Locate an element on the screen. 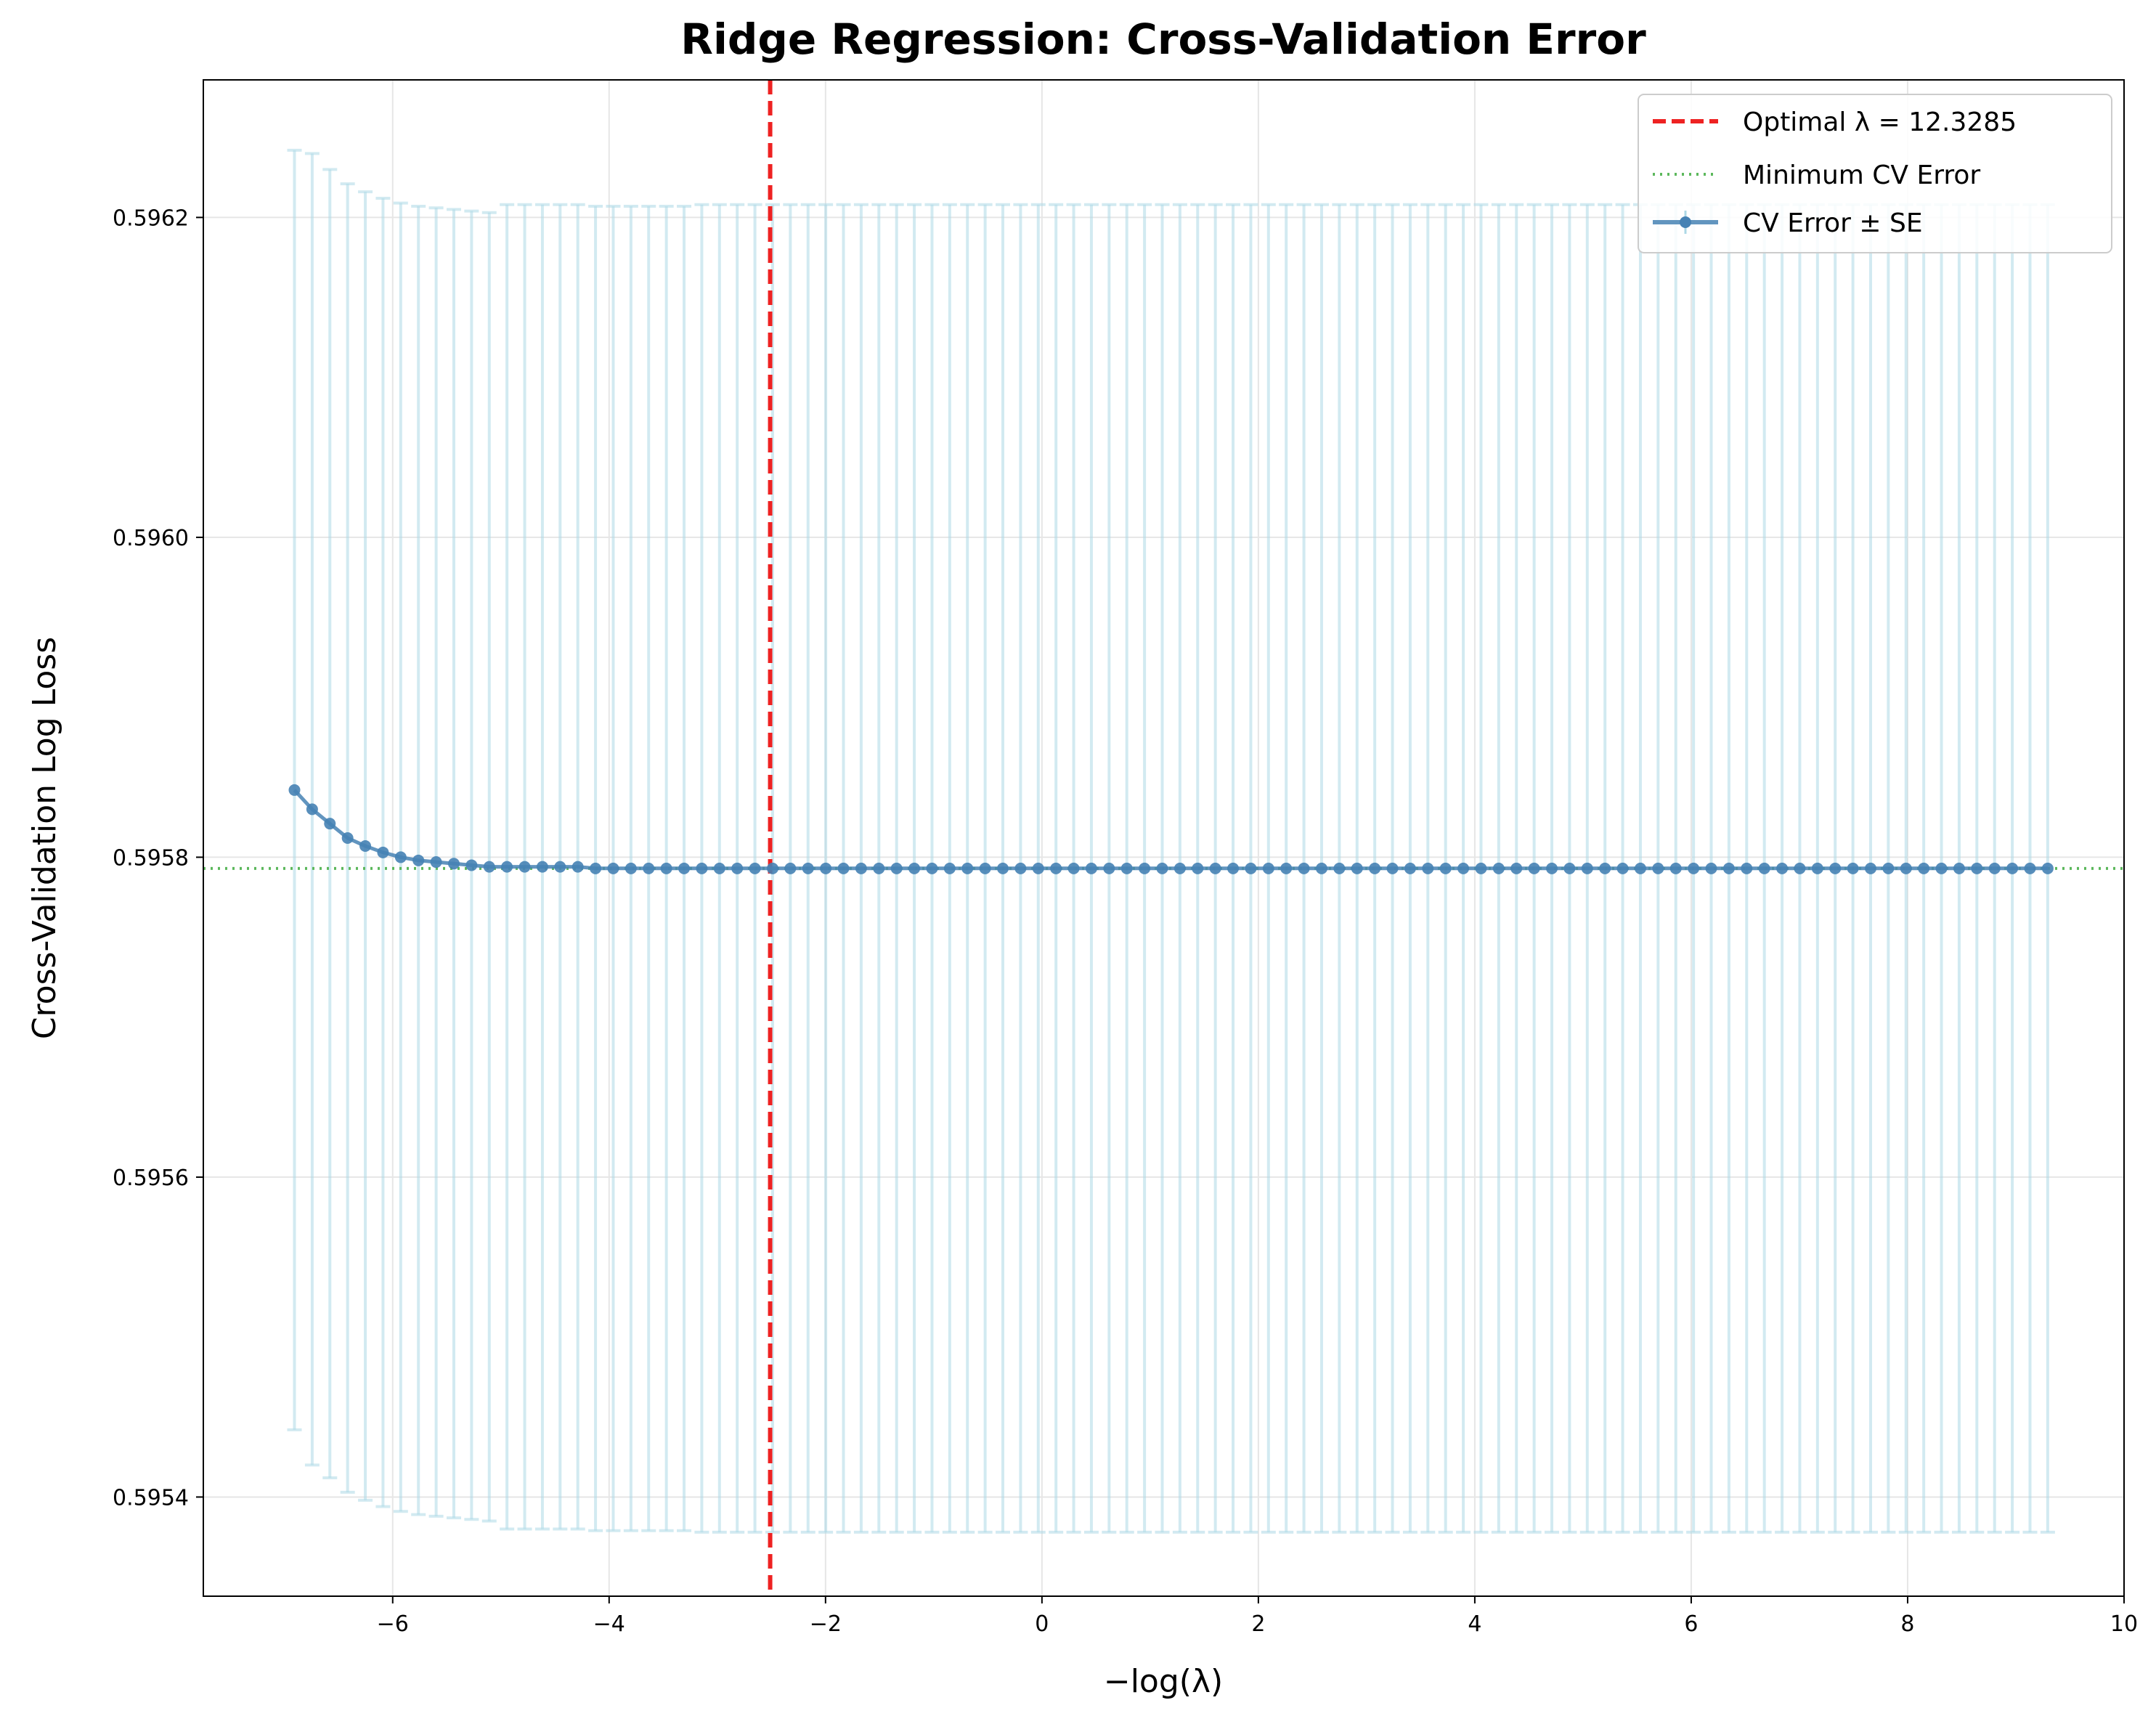  x-axis-label: −log(λ) is located at coordinates (1163, 1681).